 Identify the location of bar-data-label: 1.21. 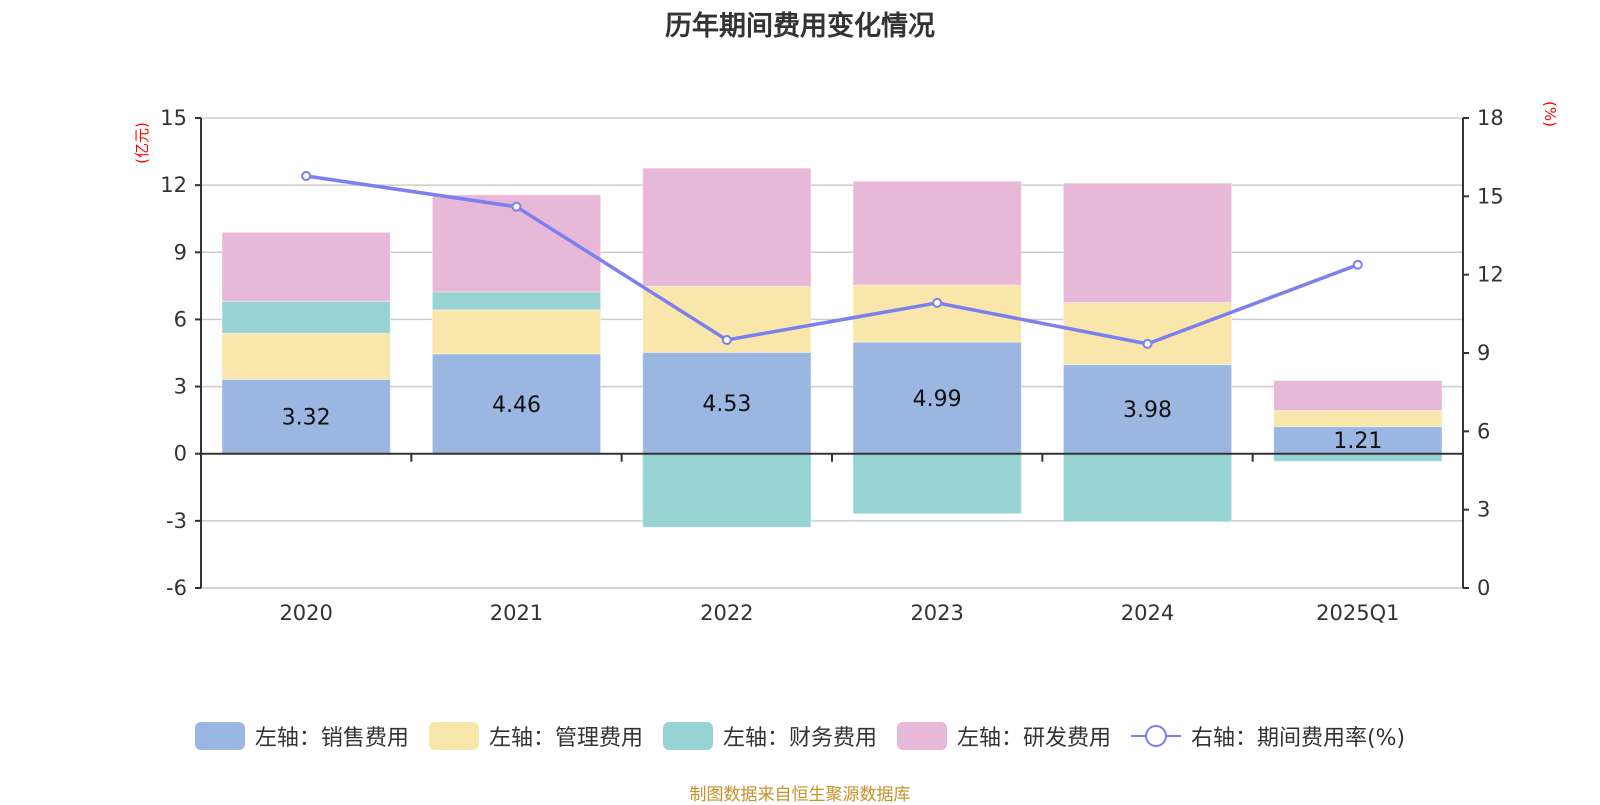
(1357, 441).